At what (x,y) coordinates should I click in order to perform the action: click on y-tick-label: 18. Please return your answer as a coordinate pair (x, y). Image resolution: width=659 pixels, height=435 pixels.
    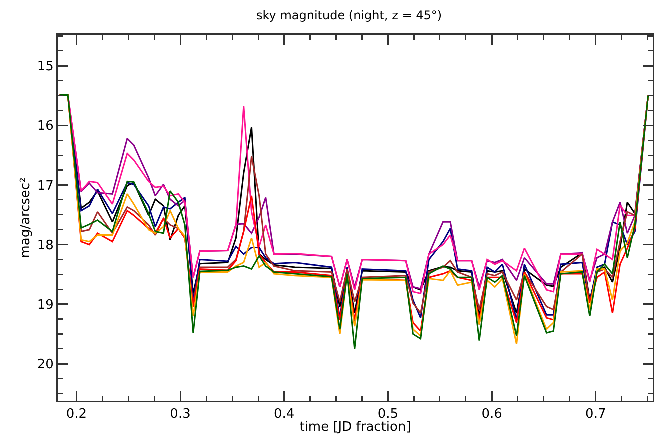
    Looking at the image, I should click on (45, 246).